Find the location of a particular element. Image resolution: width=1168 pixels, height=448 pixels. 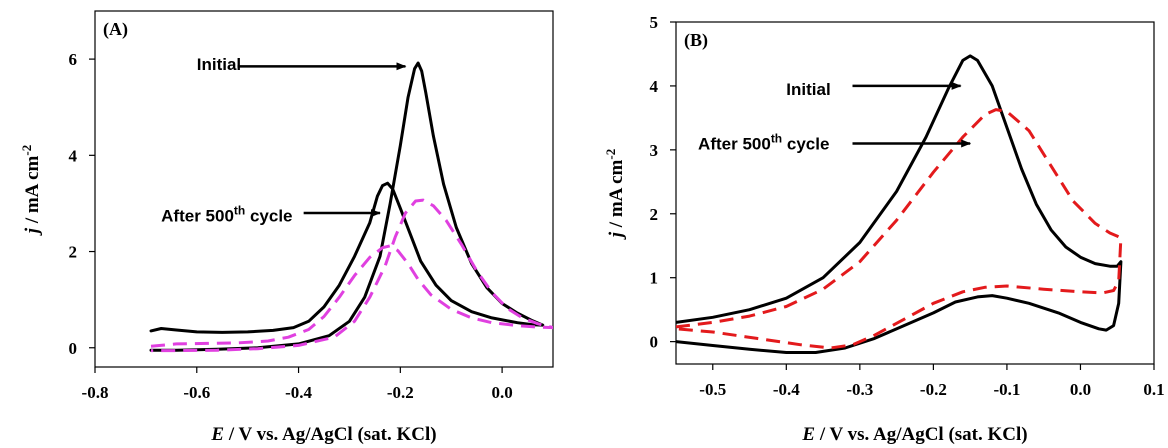

panel-label: (B) is located at coordinates (696, 40).